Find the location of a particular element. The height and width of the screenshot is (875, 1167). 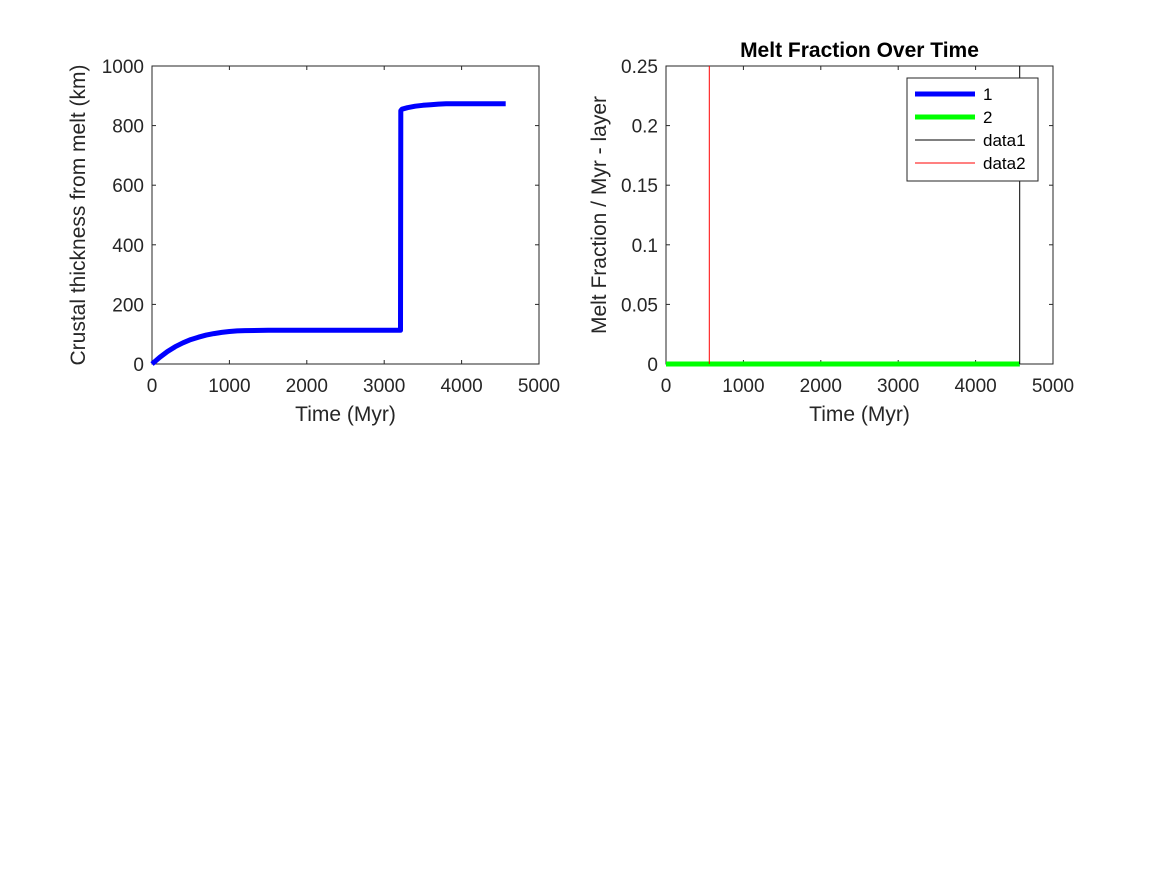

y-tick-labels: 0 200 400 600 800 1000 is located at coordinates (123, 216).